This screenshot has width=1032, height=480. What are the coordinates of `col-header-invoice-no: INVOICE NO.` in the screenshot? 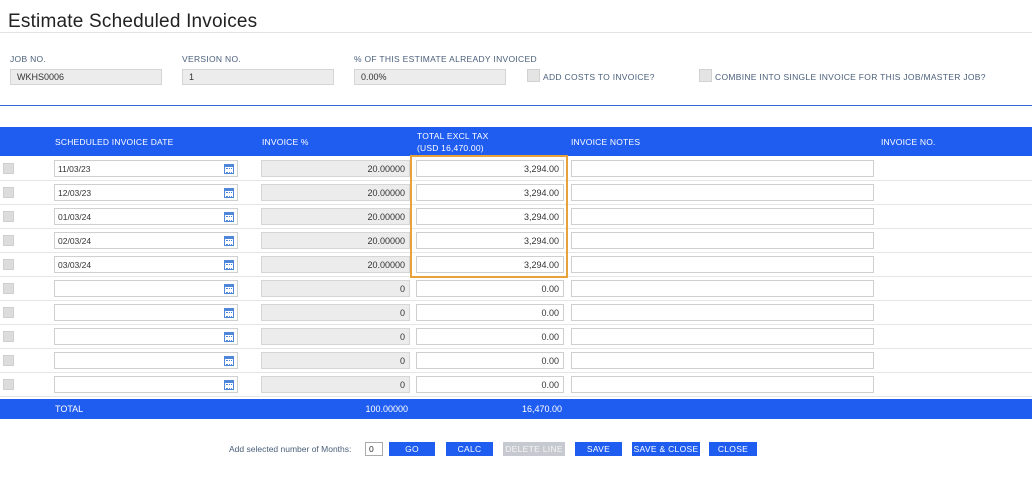 It's located at (908, 142).